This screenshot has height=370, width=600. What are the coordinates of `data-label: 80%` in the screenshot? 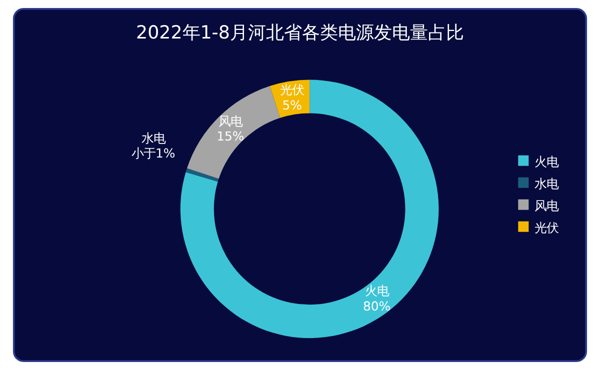 It's located at (376, 306).